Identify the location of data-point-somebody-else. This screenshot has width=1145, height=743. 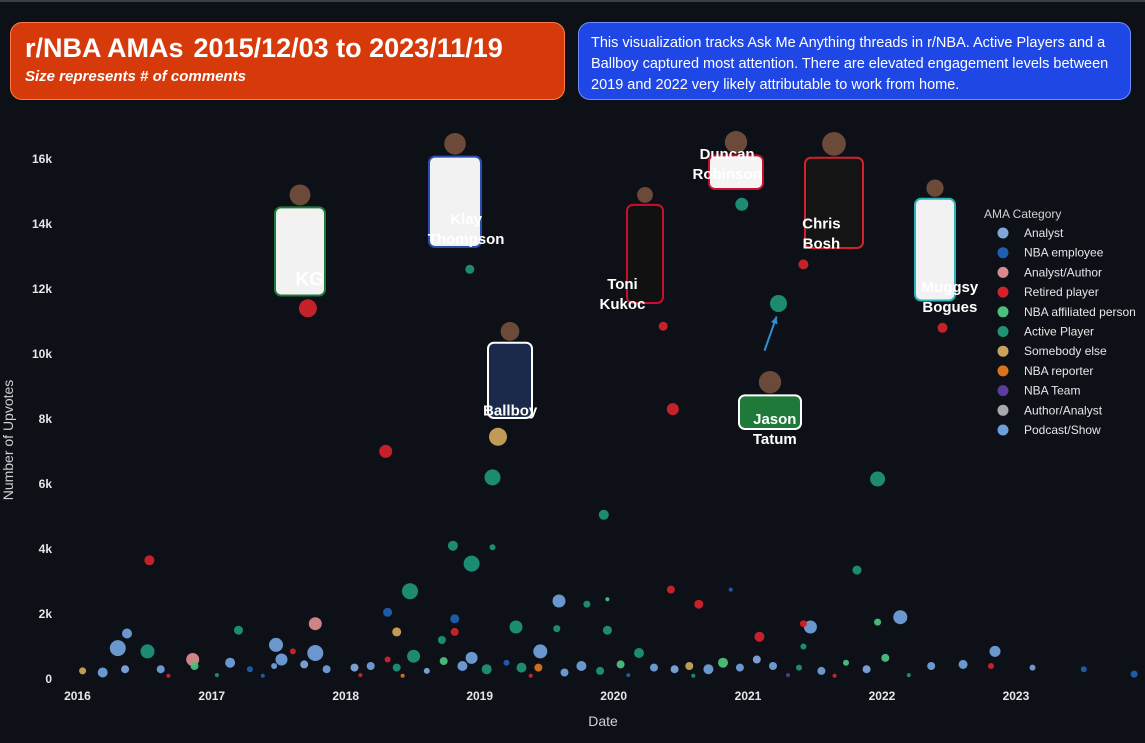
(397, 632).